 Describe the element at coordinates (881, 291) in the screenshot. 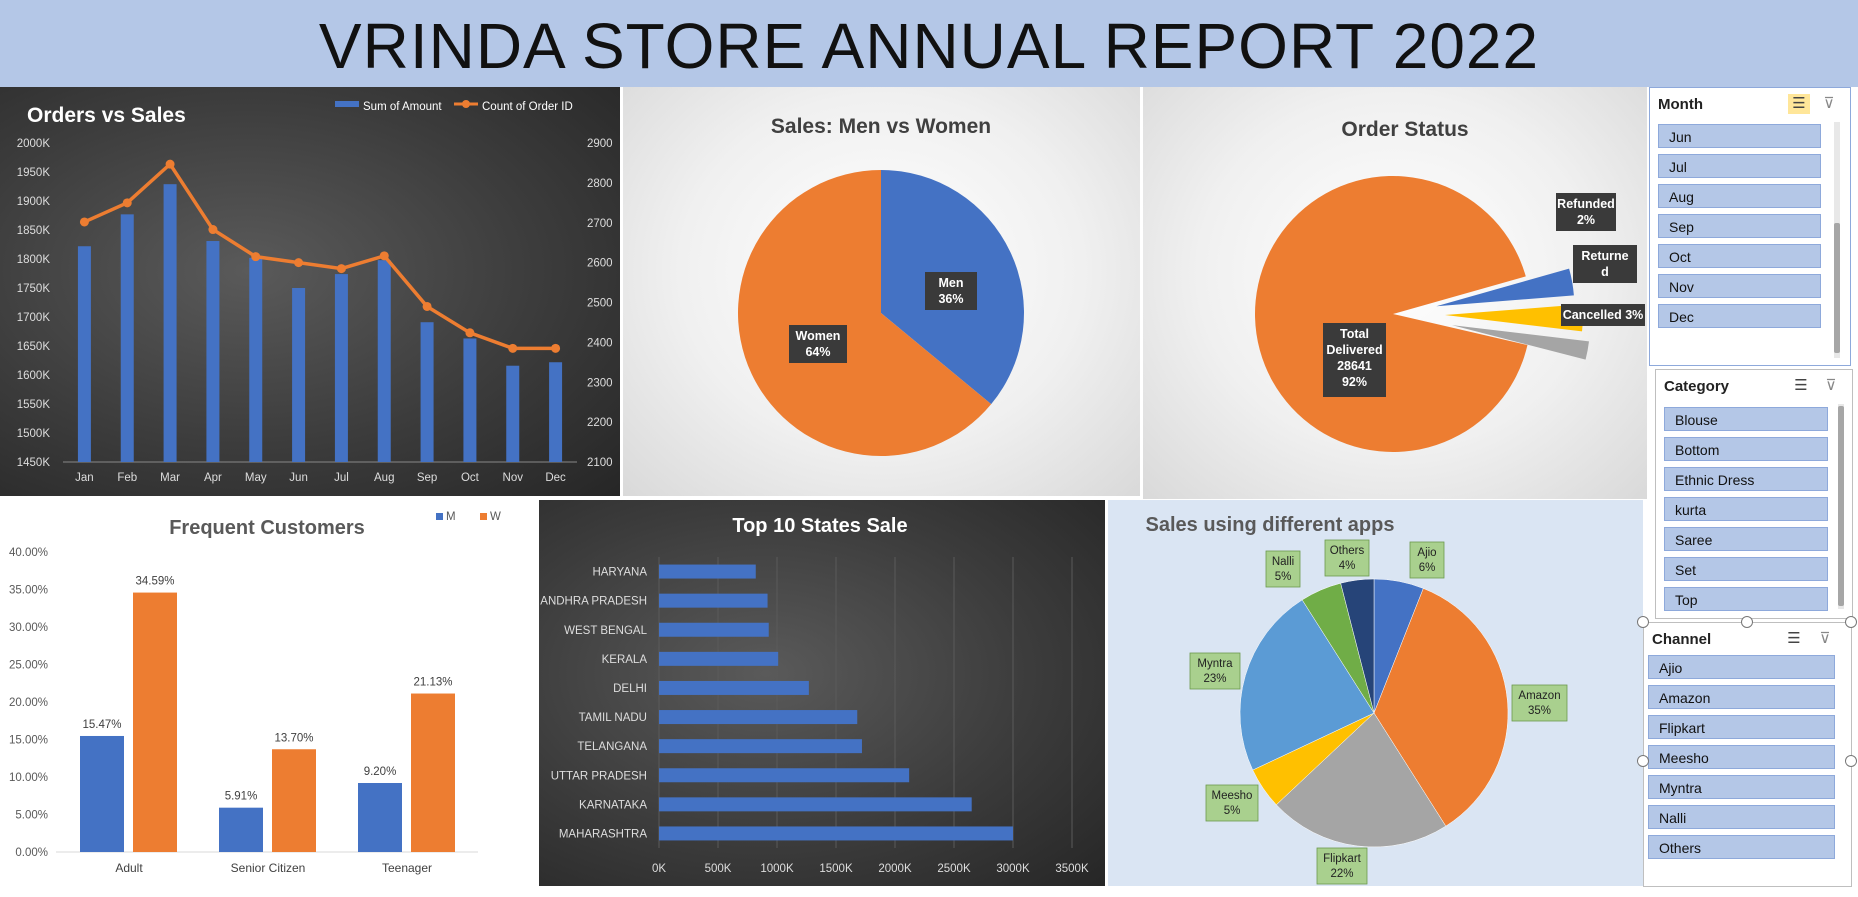

I see `men-women-panel: Sales: Men vs Women Men 36% Women 64%` at that location.